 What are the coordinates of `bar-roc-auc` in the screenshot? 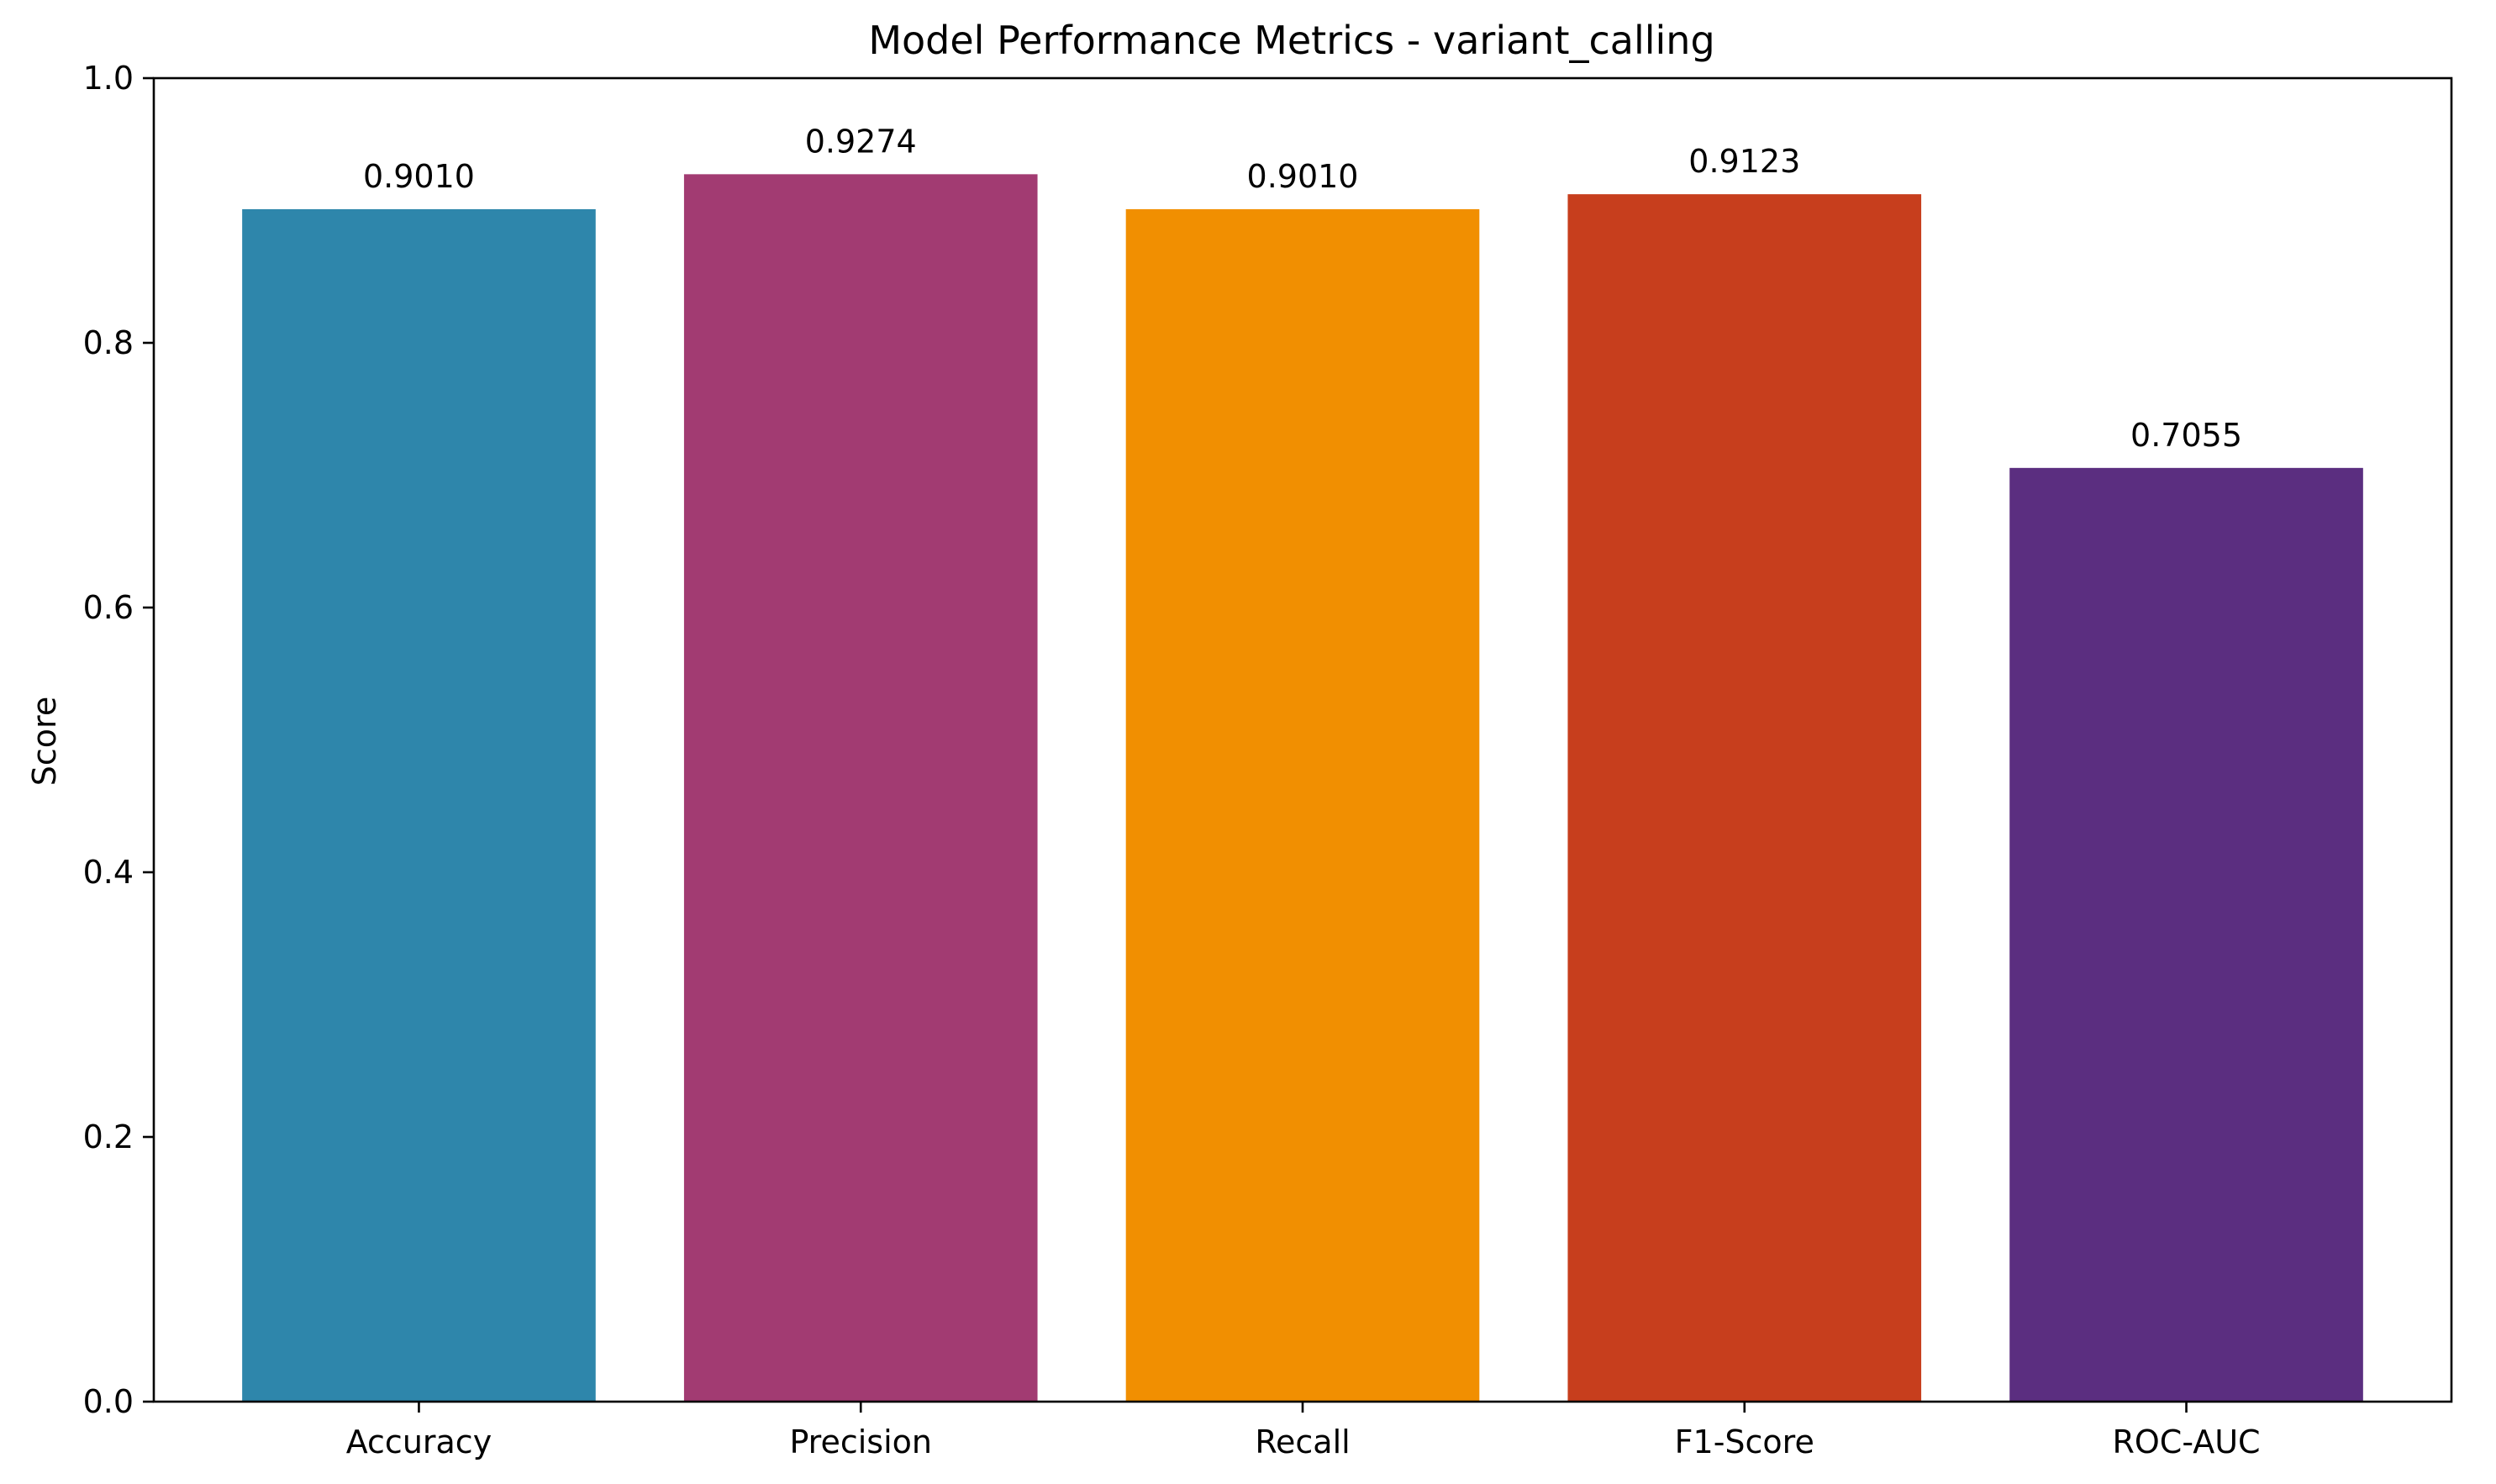 It's located at (2186, 935).